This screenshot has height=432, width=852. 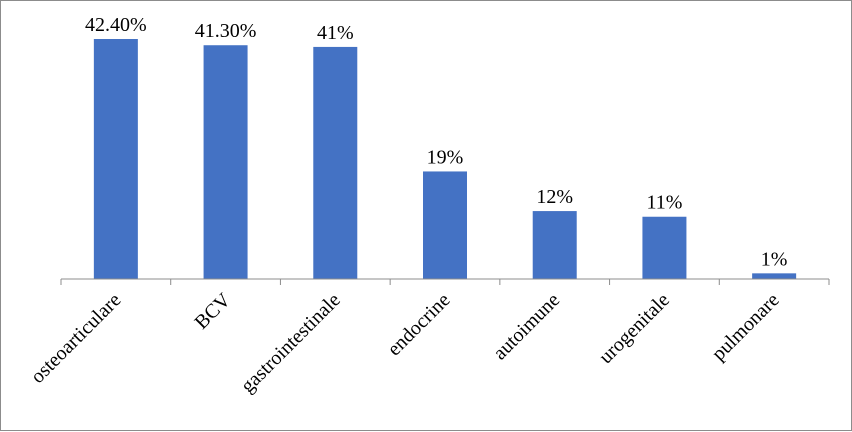 I want to click on category-label-urogenitale: urogenitale, so click(x=634, y=328).